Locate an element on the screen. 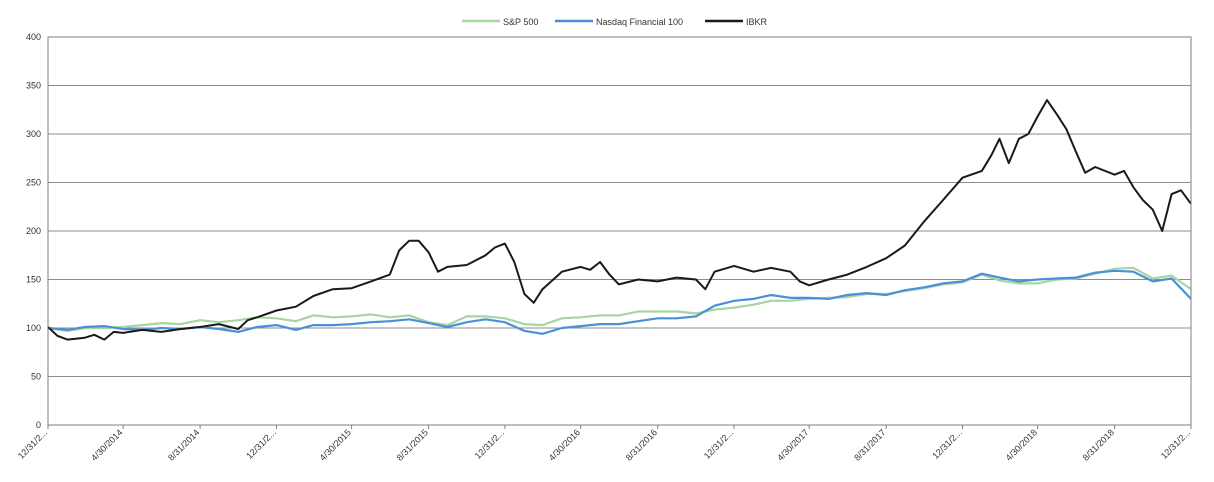 The height and width of the screenshot is (482, 1214). y-tick-label: 350 is located at coordinates (33, 86).